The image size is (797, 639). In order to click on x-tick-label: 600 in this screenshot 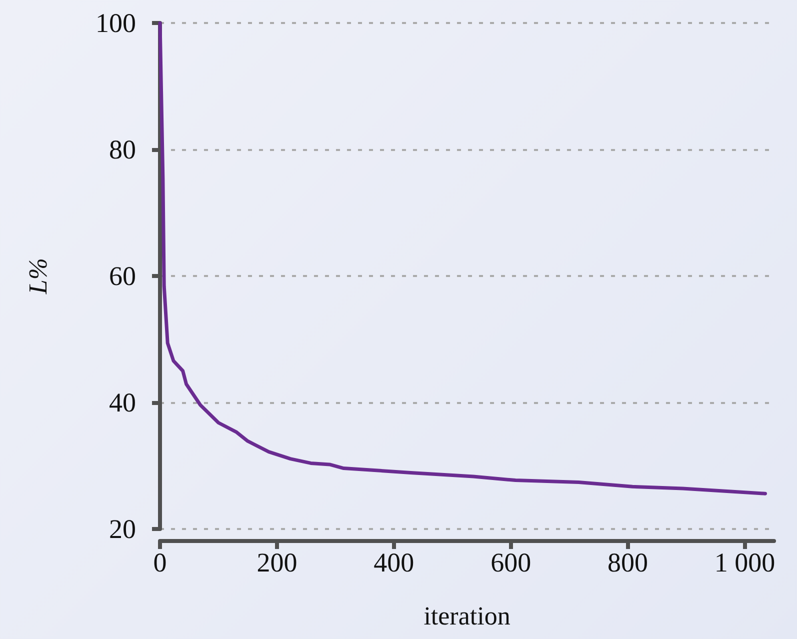, I will do `click(511, 563)`.